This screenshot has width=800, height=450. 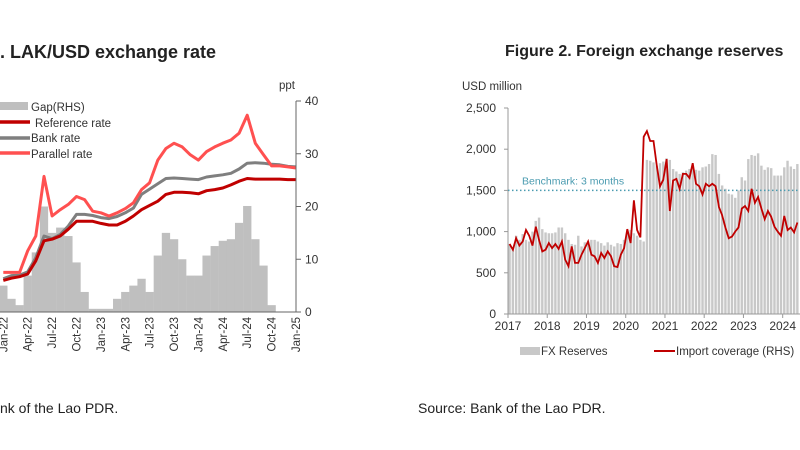 What do you see at coordinates (492, 314) in the screenshot?
I see `y-tick-label: 0` at bounding box center [492, 314].